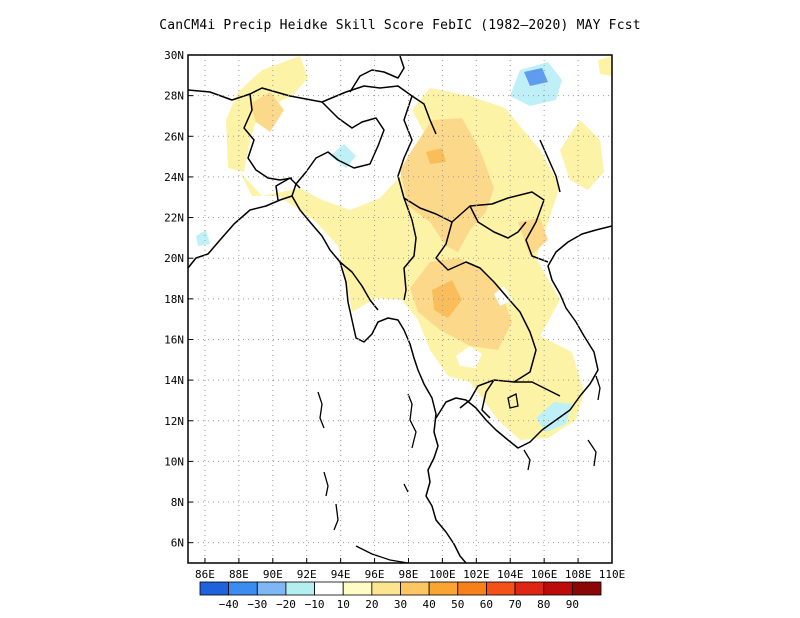  I want to click on lat-tick-label: 22N, so click(174, 218).